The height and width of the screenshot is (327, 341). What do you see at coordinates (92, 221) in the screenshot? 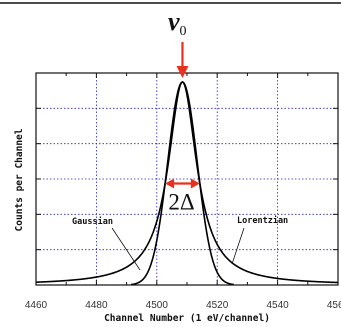
I see `gaussian-label: Gaussian` at bounding box center [92, 221].